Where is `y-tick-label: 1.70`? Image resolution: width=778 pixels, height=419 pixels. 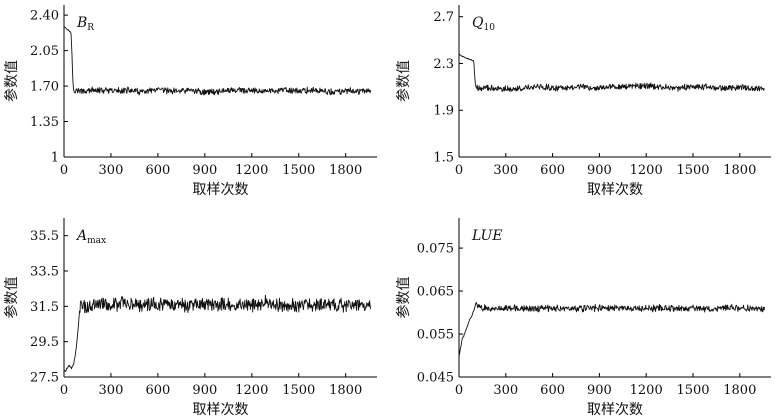 y-tick-label: 1.70 is located at coordinates (44, 87).